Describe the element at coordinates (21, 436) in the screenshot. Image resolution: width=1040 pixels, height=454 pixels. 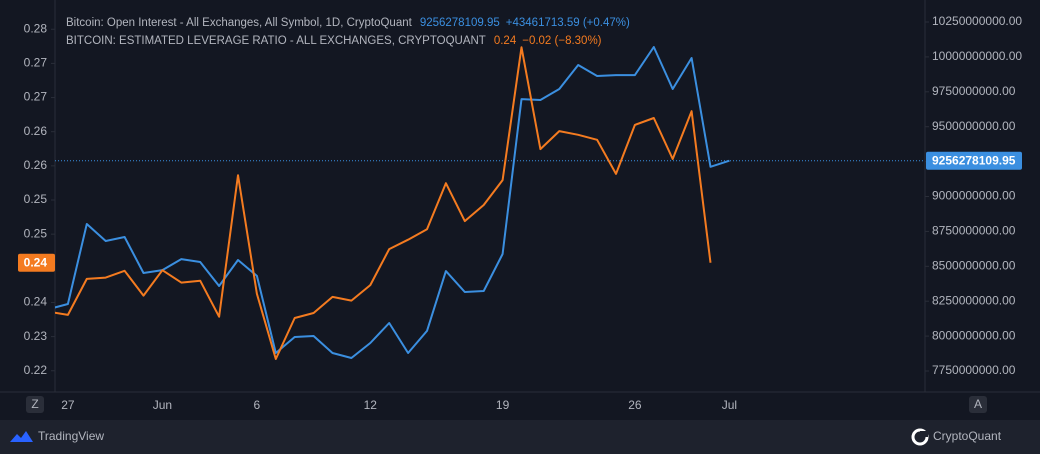
I see `tradingview-logo` at that location.